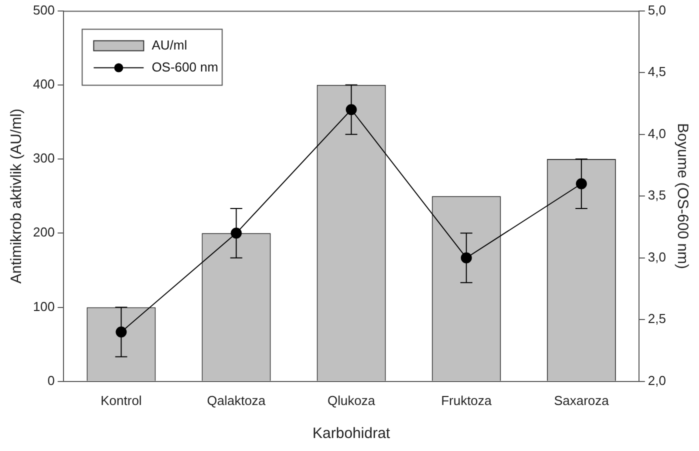 Image resolution: width=699 pixels, height=451 pixels. Describe the element at coordinates (170, 44) in the screenshot. I see `legend-label: AU/ml` at that location.